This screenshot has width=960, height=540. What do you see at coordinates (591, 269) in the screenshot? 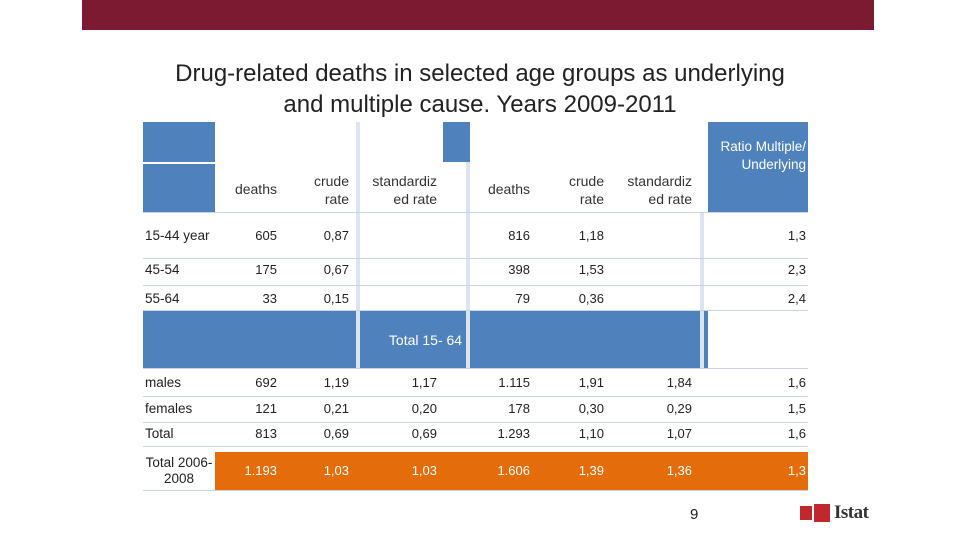
I see `table-cell: 1,53` at bounding box center [591, 269].